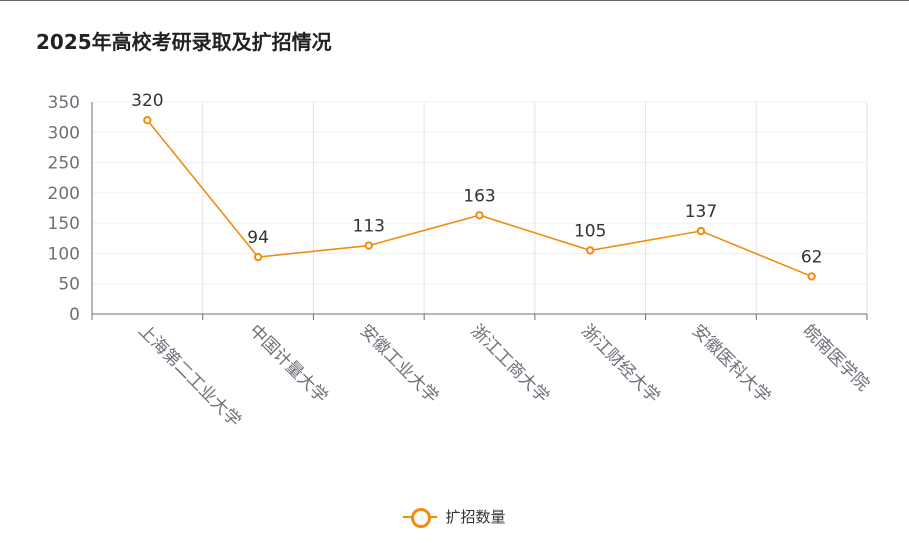 The height and width of the screenshot is (543, 909). Describe the element at coordinates (74, 315) in the screenshot. I see `y-tick-label: 0` at that location.